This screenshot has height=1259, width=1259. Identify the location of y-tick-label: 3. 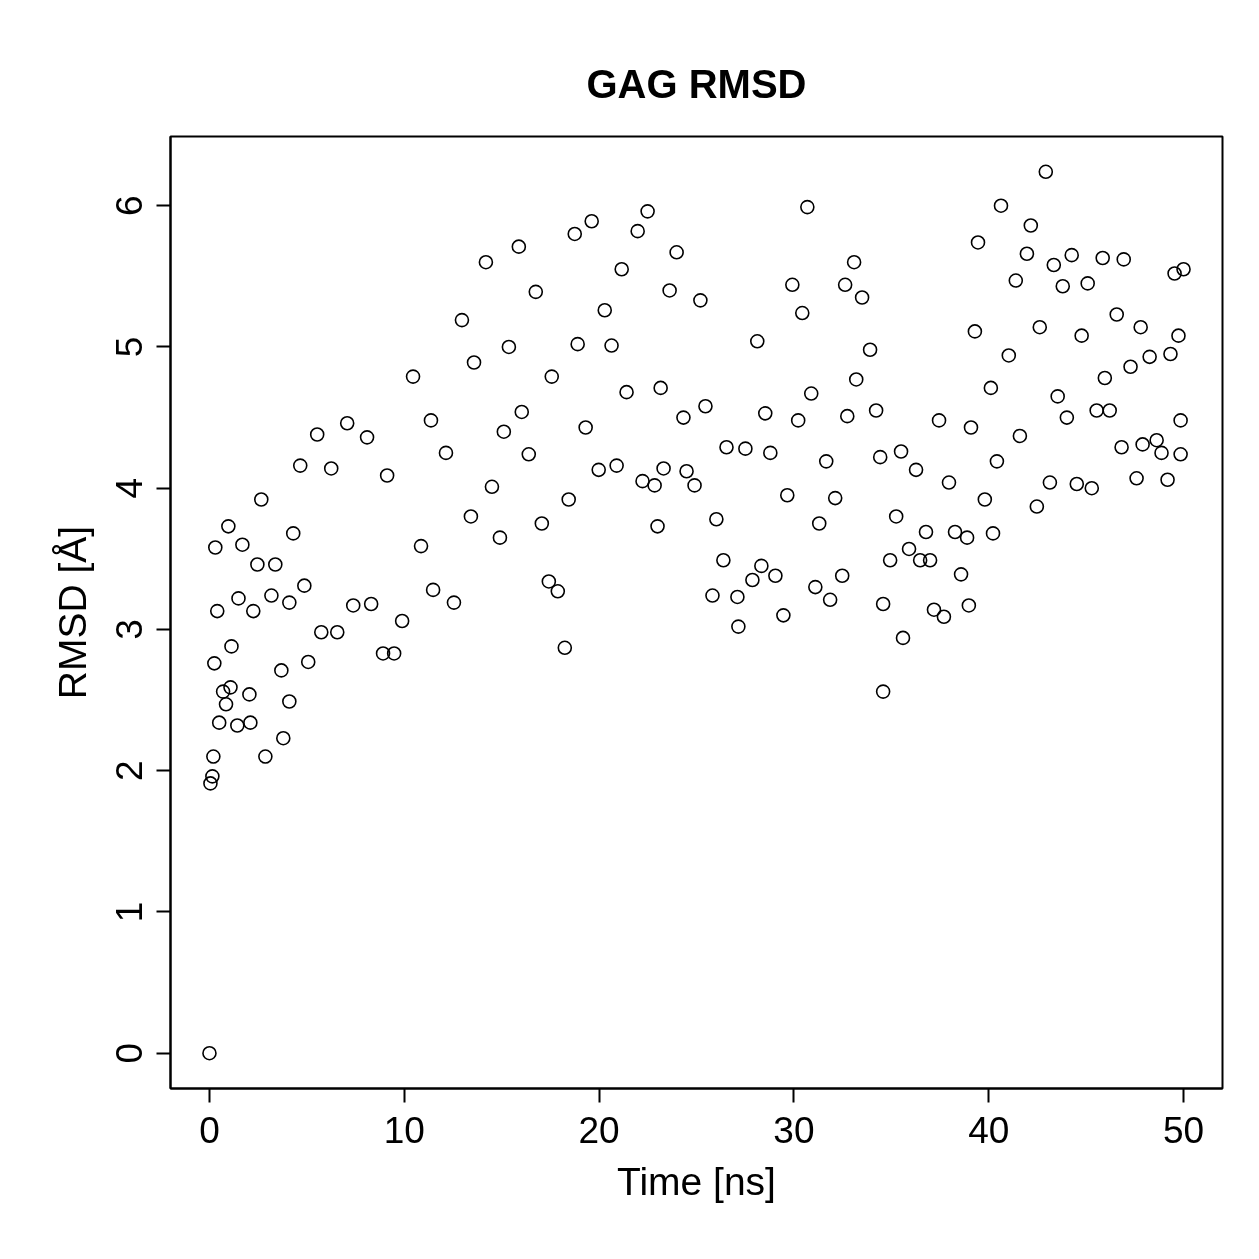
(130, 629).